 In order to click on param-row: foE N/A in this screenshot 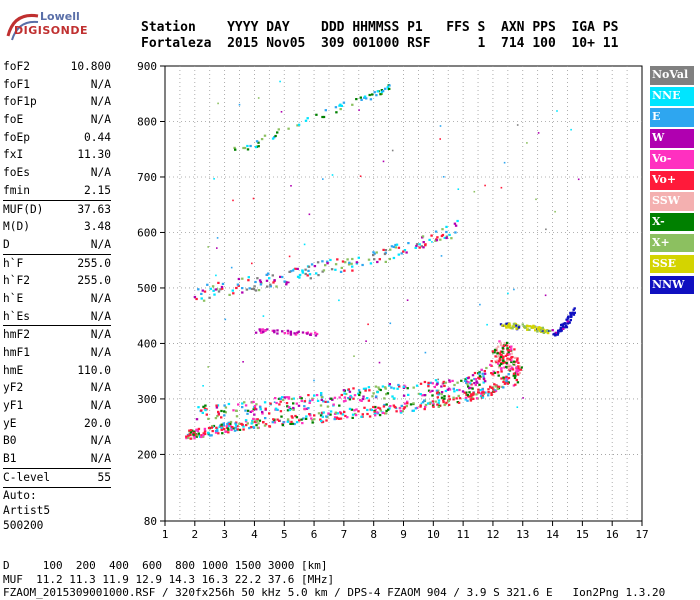, I will do `click(57, 120)`.